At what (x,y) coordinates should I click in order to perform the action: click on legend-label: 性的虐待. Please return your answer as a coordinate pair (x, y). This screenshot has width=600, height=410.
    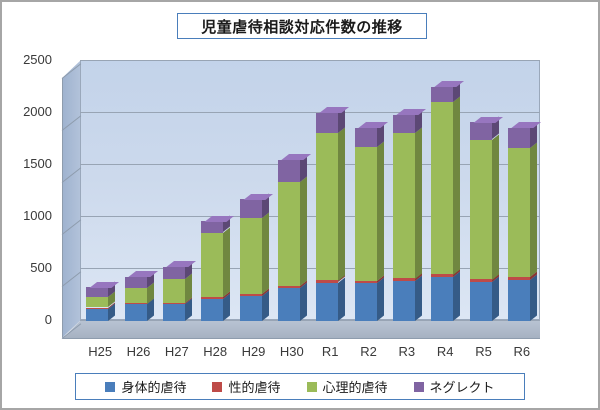
    Looking at the image, I should click on (254, 387).